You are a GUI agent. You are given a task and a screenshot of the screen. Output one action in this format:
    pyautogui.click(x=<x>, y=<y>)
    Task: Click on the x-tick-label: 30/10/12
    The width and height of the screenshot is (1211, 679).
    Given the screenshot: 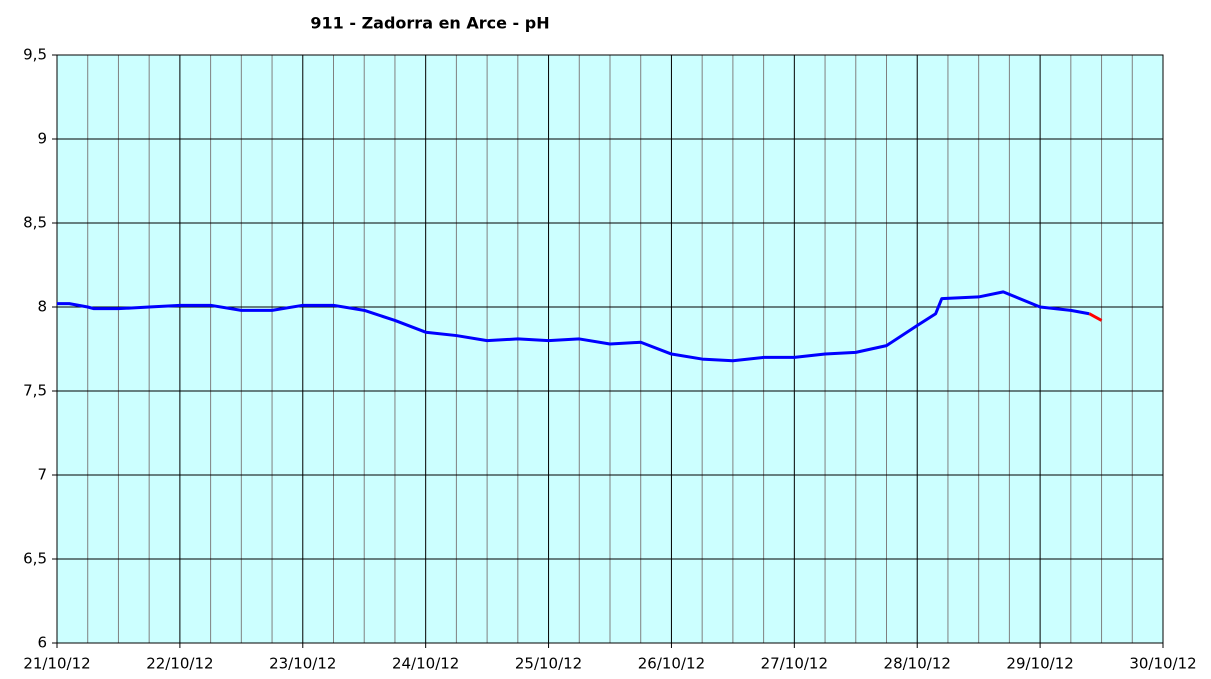 What is the action you would take?
    pyautogui.click(x=1162, y=664)
    